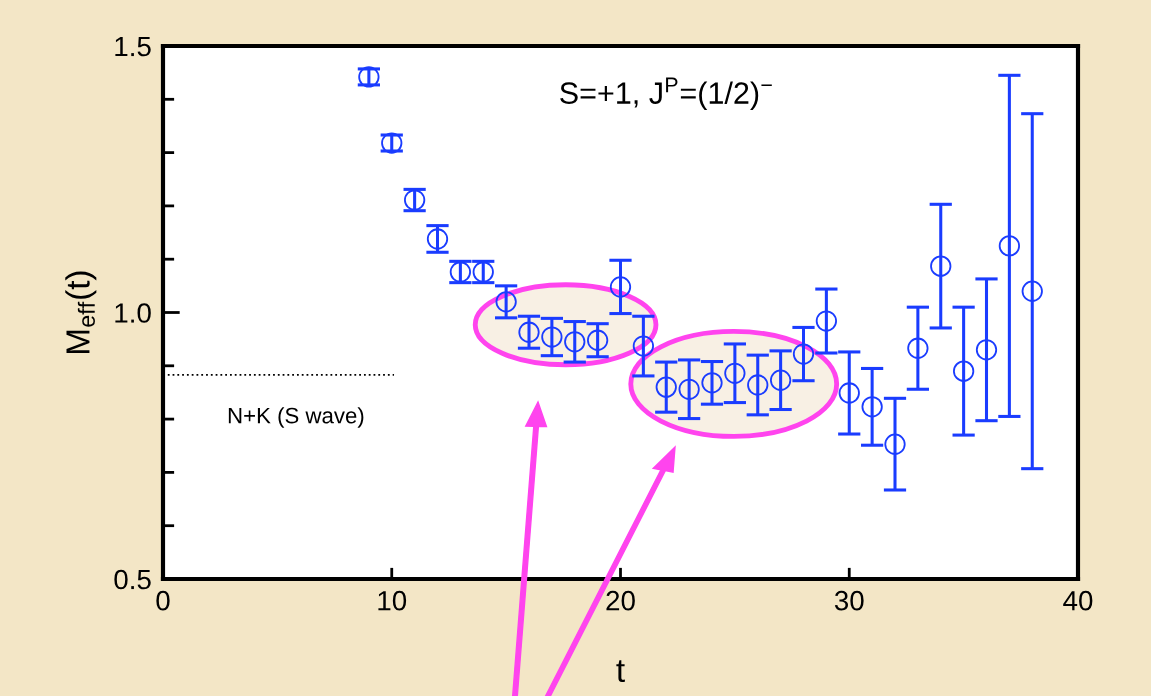  What do you see at coordinates (620, 671) in the screenshot?
I see `x-axis-title: t` at bounding box center [620, 671].